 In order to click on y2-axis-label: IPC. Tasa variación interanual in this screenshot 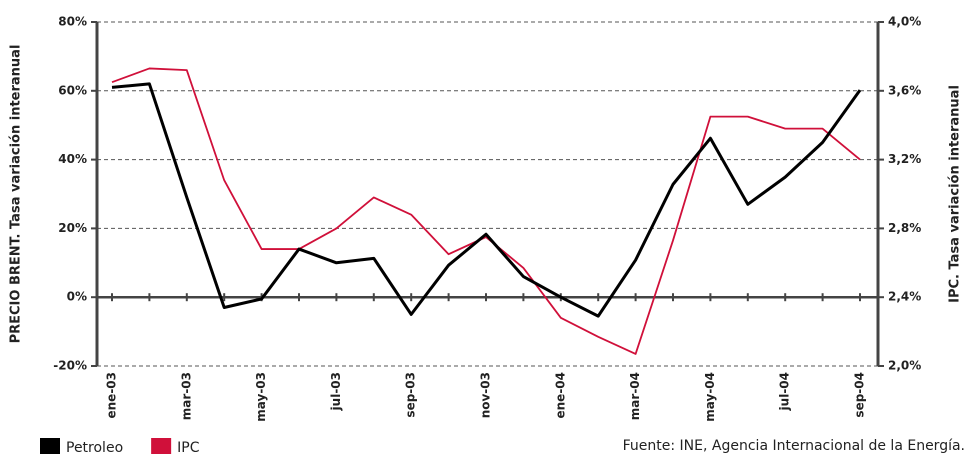, I will do `click(955, 194)`.